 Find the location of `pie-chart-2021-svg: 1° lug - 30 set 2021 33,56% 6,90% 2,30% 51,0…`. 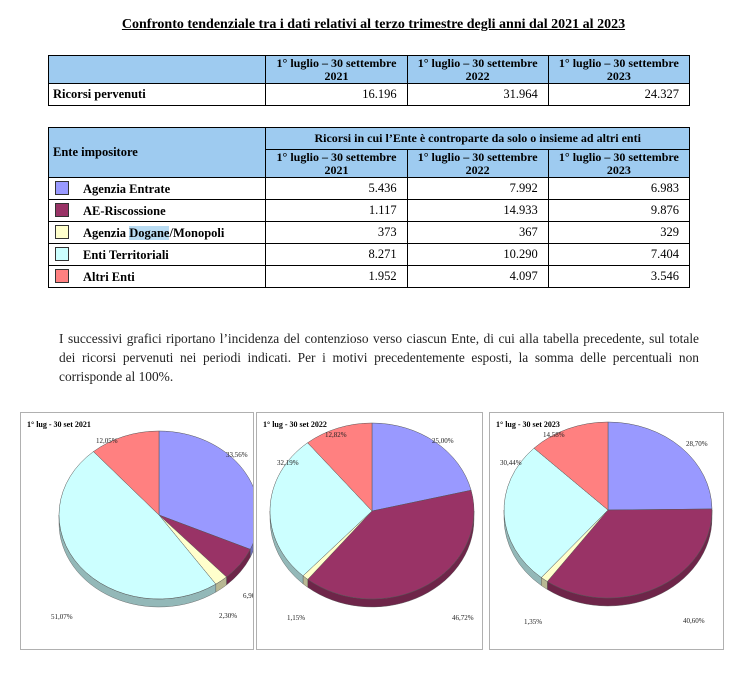

pie-chart-2021-svg: 1° lug - 30 set 2021 33,56% 6,90% 2,30% 51,0… is located at coordinates (140, 520).